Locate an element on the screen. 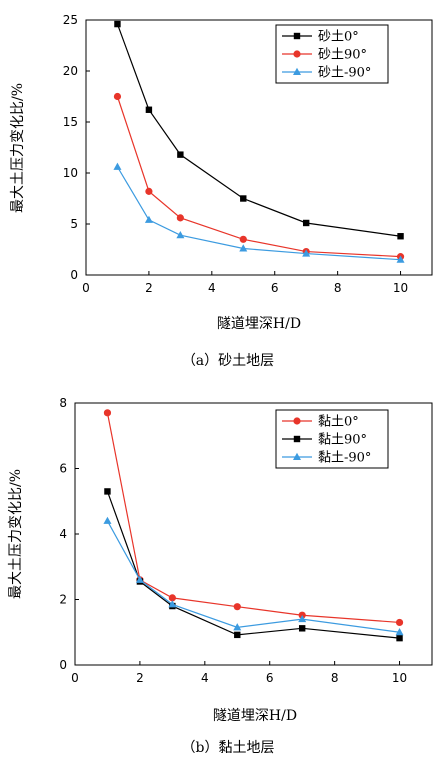  chart-b-caption: （b）黏土地层 is located at coordinates (228, 748).